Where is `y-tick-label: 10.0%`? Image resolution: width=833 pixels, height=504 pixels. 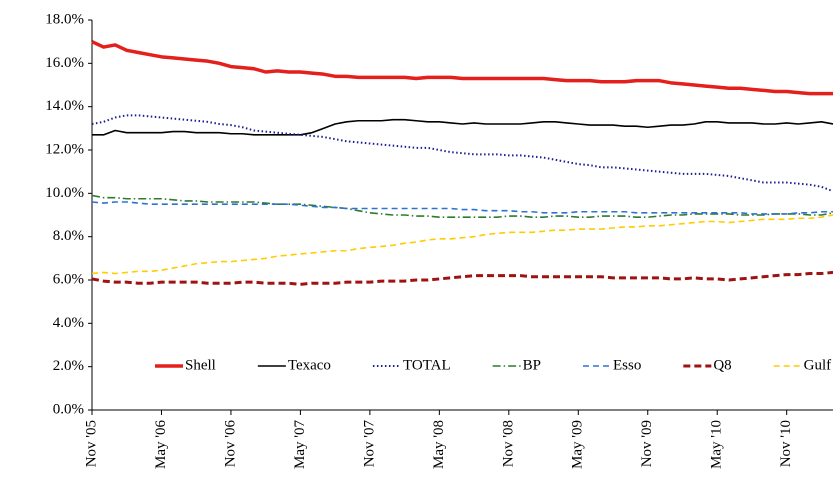 y-tick-label: 10.0% is located at coordinates (64, 193).